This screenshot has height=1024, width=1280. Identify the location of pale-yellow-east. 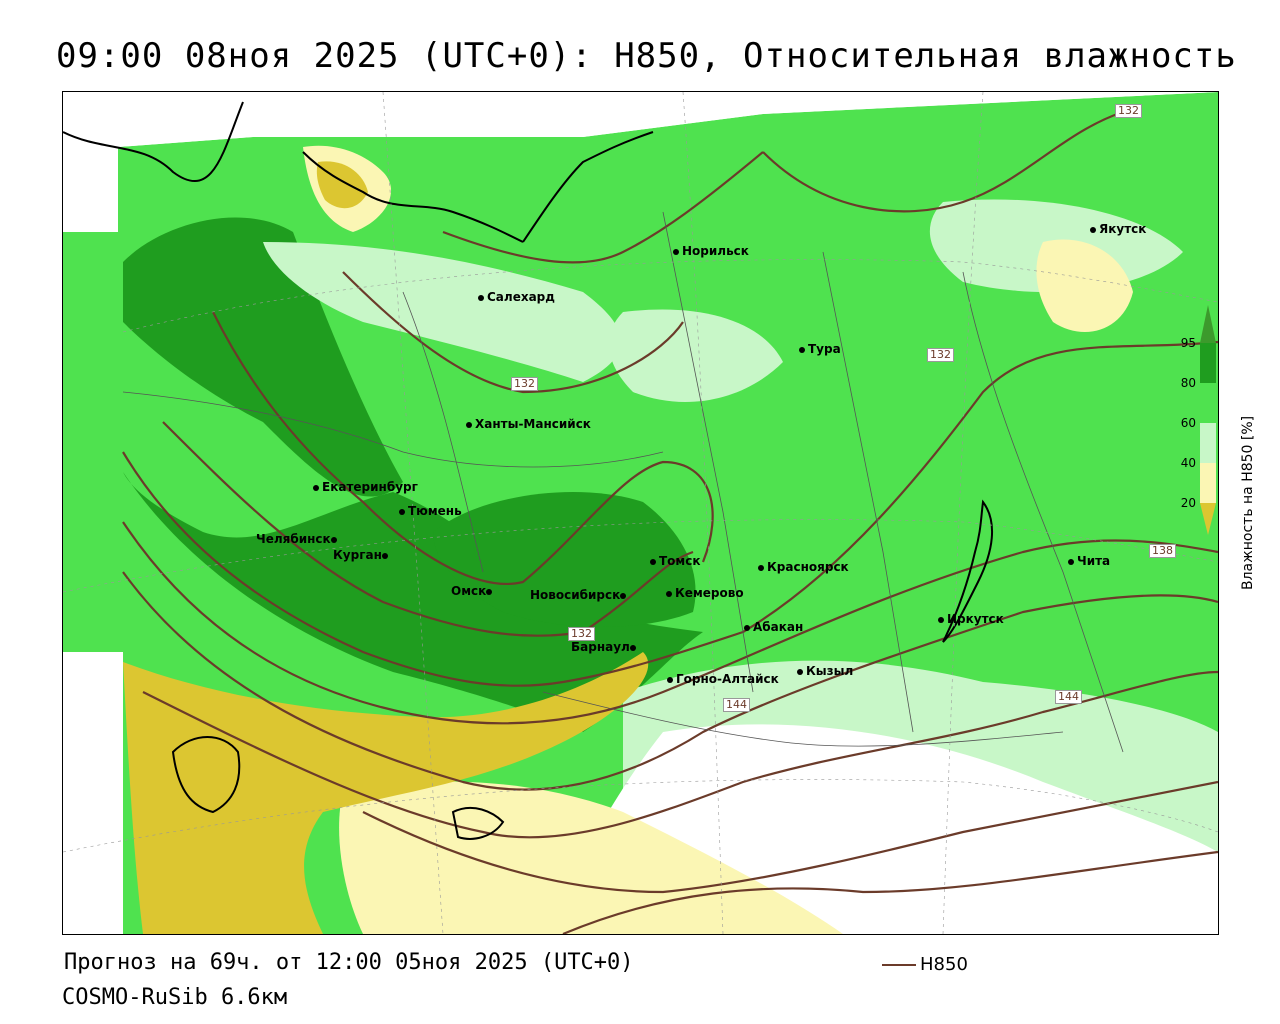
(1084, 285).